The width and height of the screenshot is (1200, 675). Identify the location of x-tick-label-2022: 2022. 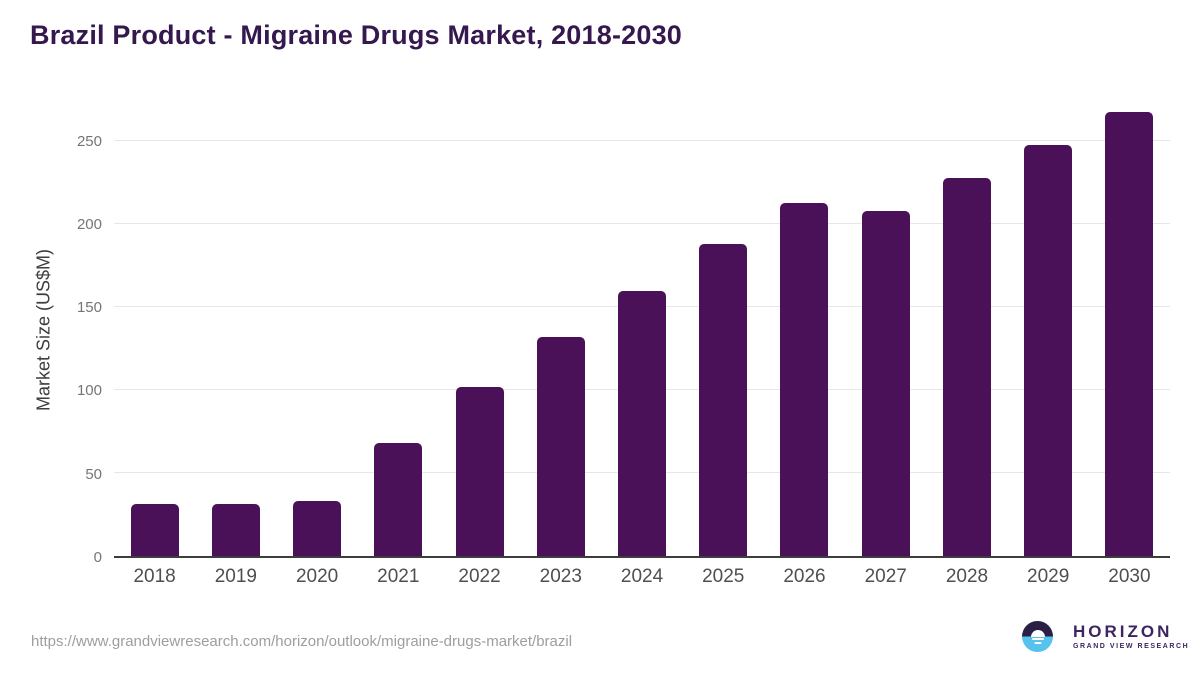
(479, 576).